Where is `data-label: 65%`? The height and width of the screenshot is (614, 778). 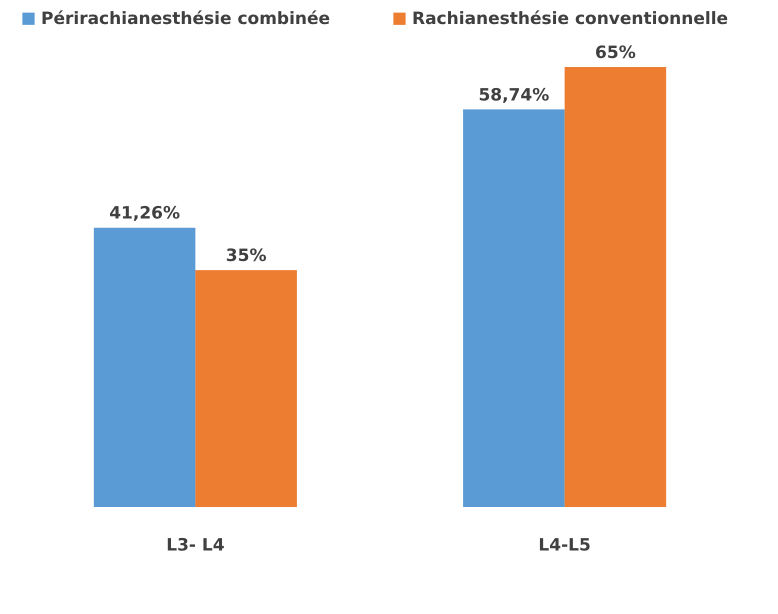
data-label: 65% is located at coordinates (615, 53).